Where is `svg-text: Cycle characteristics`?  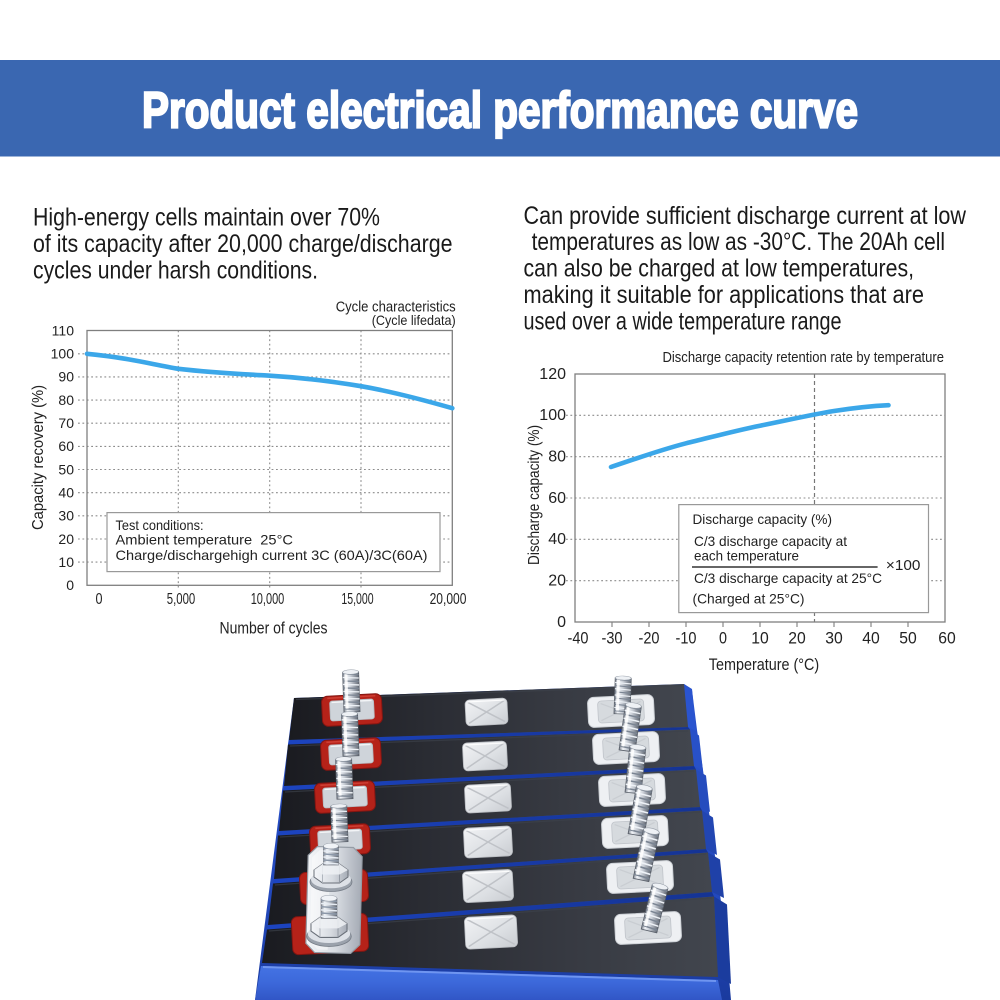 svg-text: Cycle characteristics is located at coordinates (396, 308).